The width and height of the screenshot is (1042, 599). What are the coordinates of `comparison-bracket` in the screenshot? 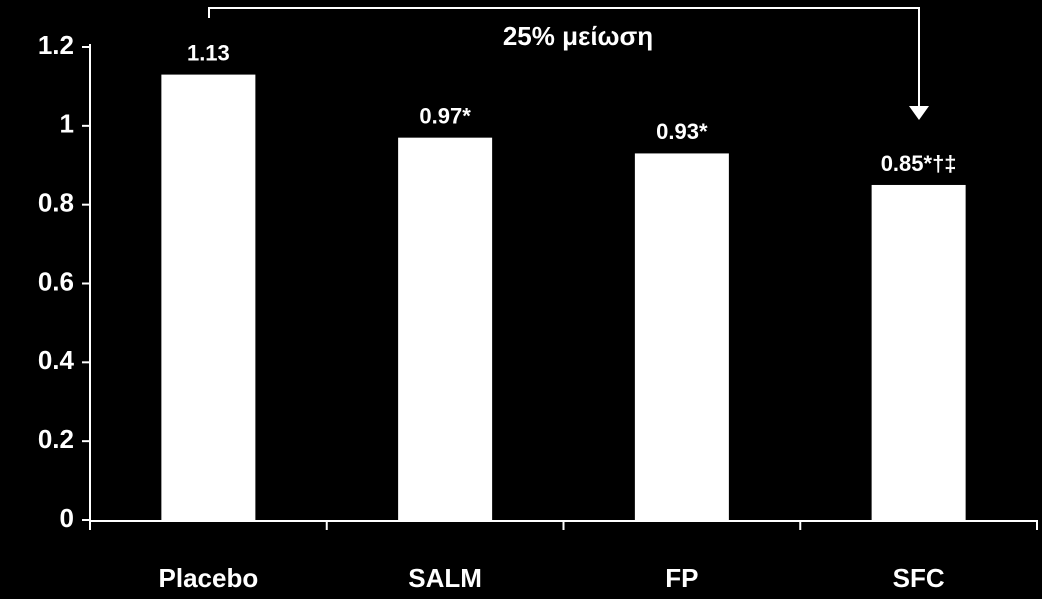 It's located at (564, 57).